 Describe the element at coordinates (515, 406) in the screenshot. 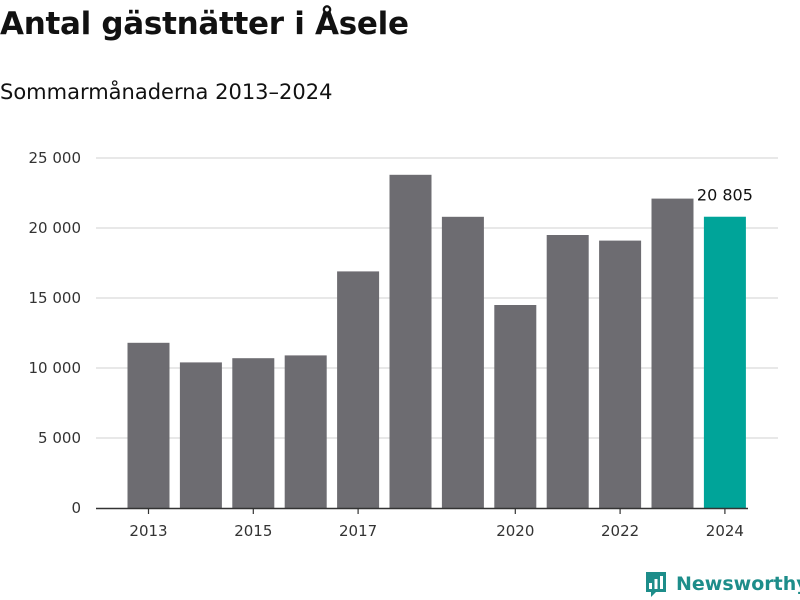

I see `bar-2020` at that location.